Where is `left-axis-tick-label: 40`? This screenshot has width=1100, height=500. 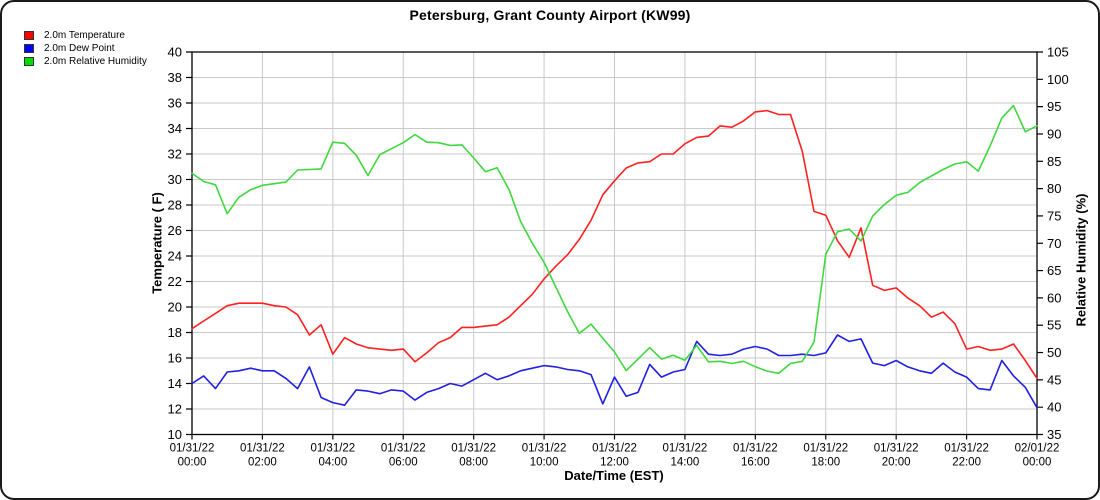
left-axis-tick-label: 40 is located at coordinates (175, 52).